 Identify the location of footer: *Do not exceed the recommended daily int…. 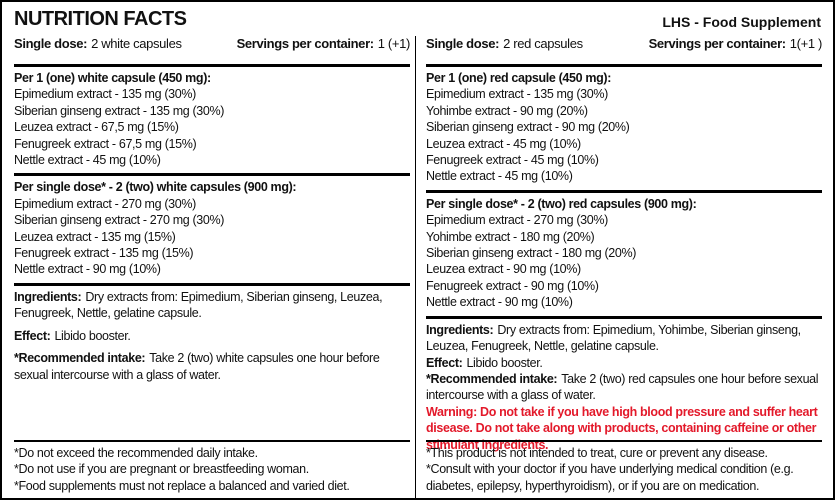
(212, 467).